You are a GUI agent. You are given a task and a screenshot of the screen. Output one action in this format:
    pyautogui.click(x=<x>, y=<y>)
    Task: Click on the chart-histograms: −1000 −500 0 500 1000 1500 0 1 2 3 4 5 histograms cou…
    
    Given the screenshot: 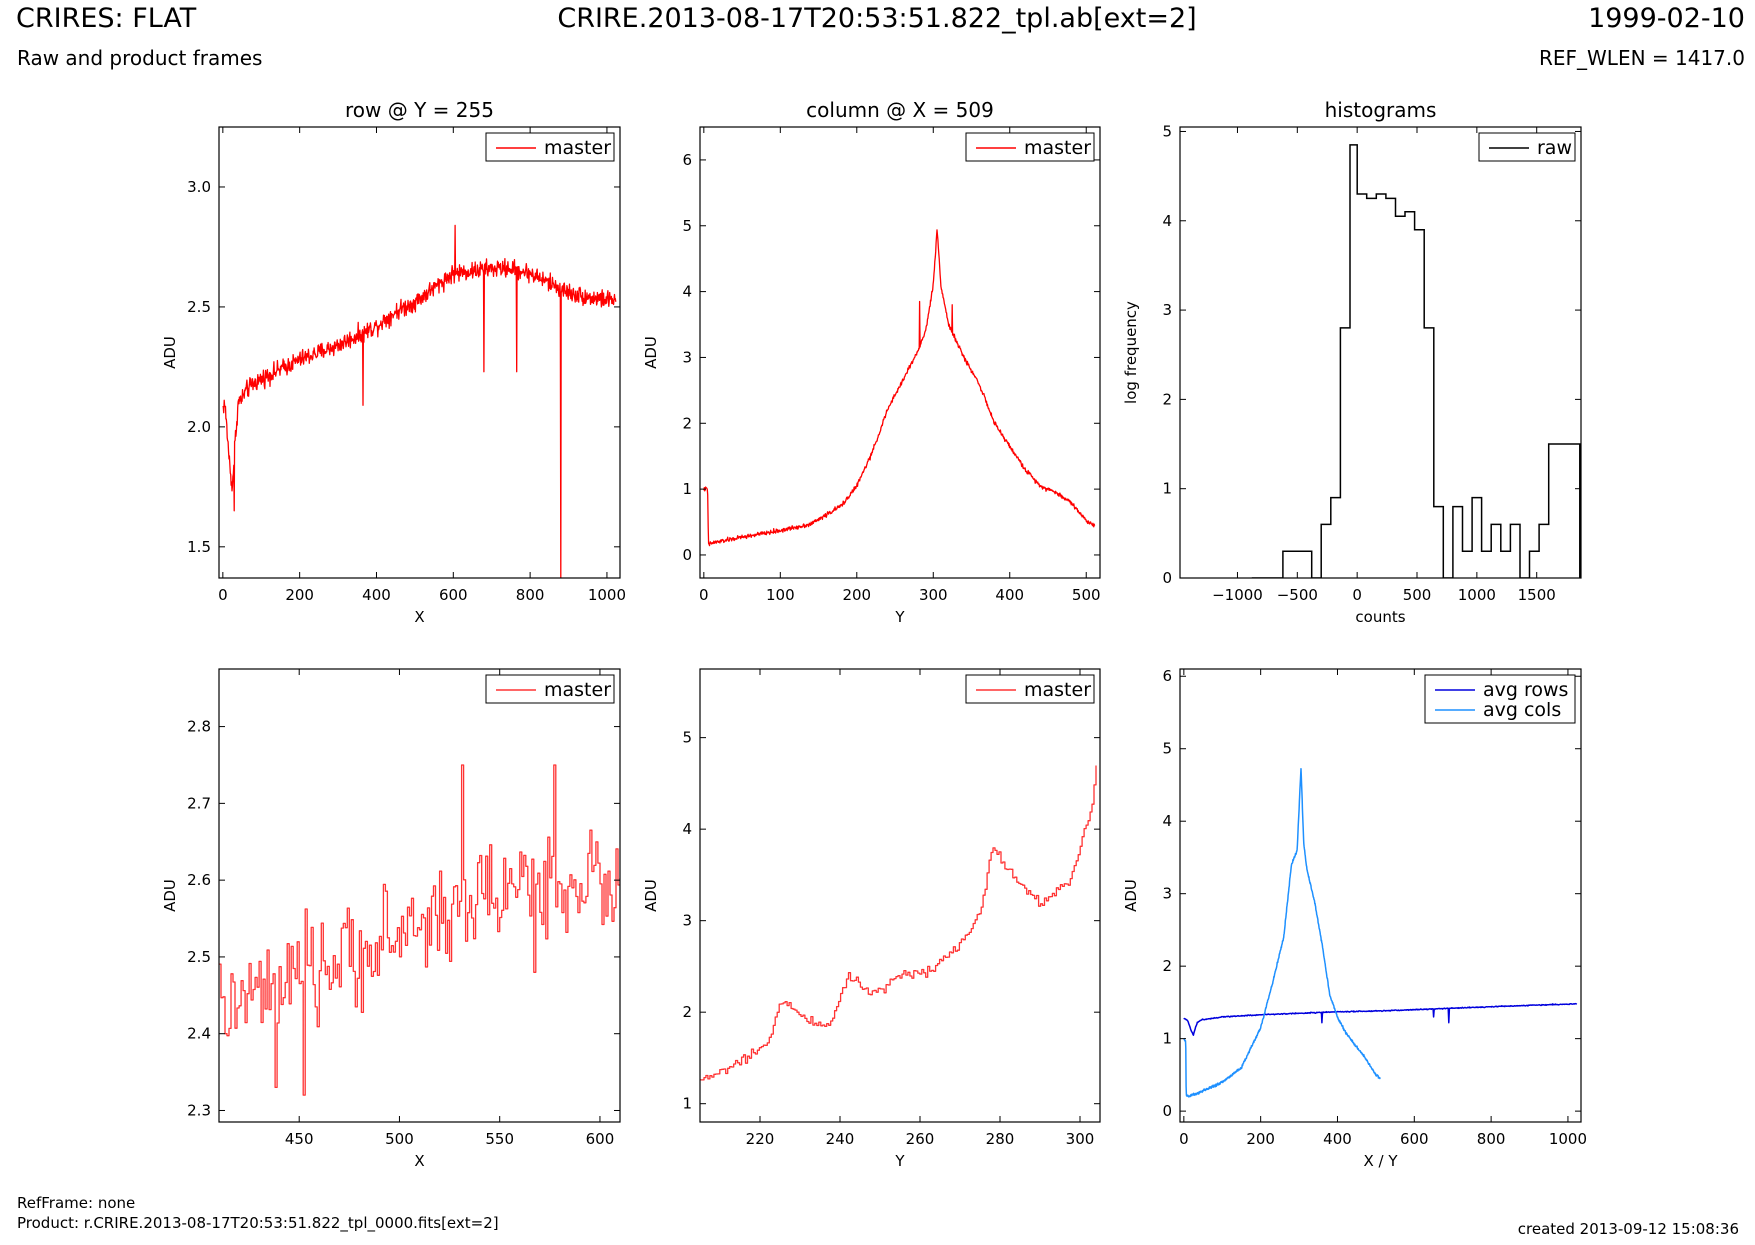 What is the action you would take?
    pyautogui.click(x=1352, y=362)
    